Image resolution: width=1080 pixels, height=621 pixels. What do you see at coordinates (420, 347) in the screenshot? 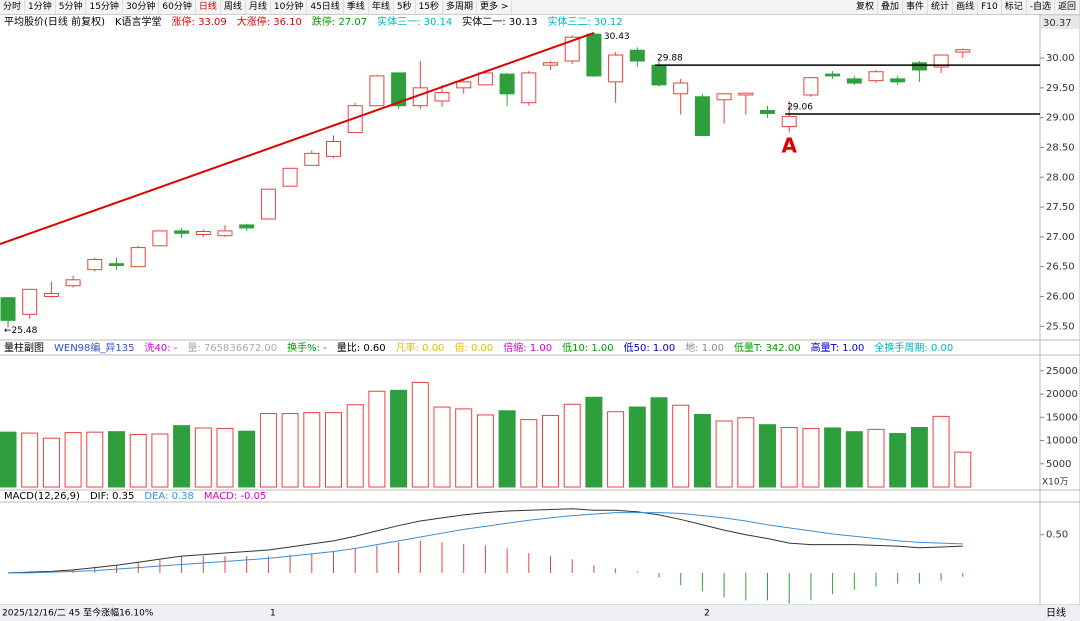
I see `panel-header: 凡率: 0.00` at bounding box center [420, 347].